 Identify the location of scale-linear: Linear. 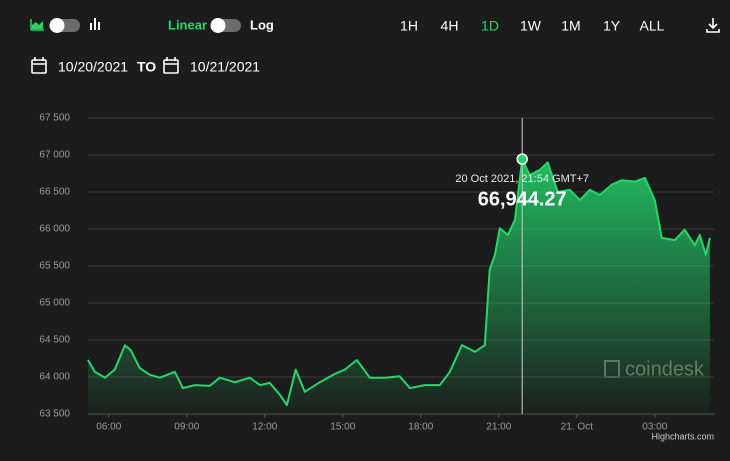
(187, 24).